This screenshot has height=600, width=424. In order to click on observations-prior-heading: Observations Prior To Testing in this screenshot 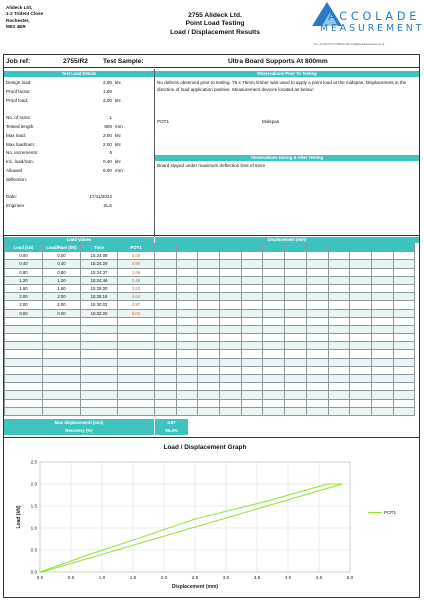, I will do `click(287, 74)`.